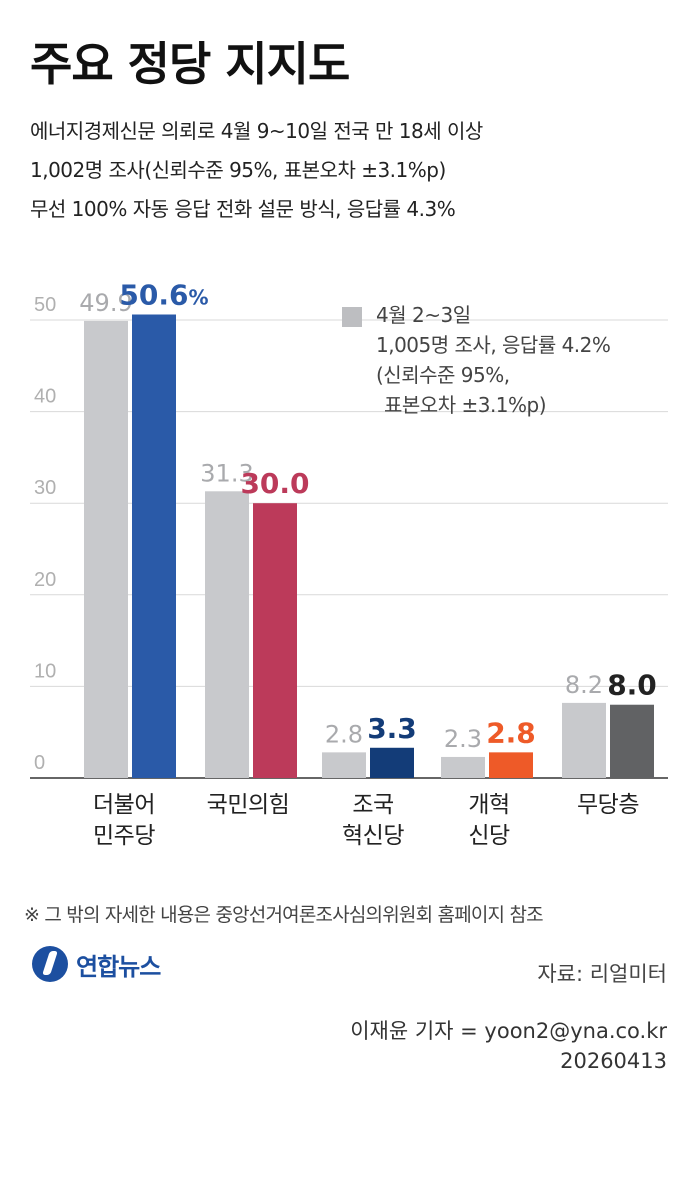 This screenshot has height=1191, width=699. I want to click on category-label: 개혁 신당, so click(489, 820).